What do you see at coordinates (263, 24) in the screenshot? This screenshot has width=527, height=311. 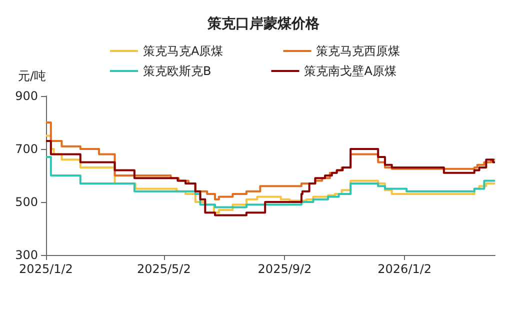 I see `chart-title: 策克口岸蒙煤价格` at bounding box center [263, 24].